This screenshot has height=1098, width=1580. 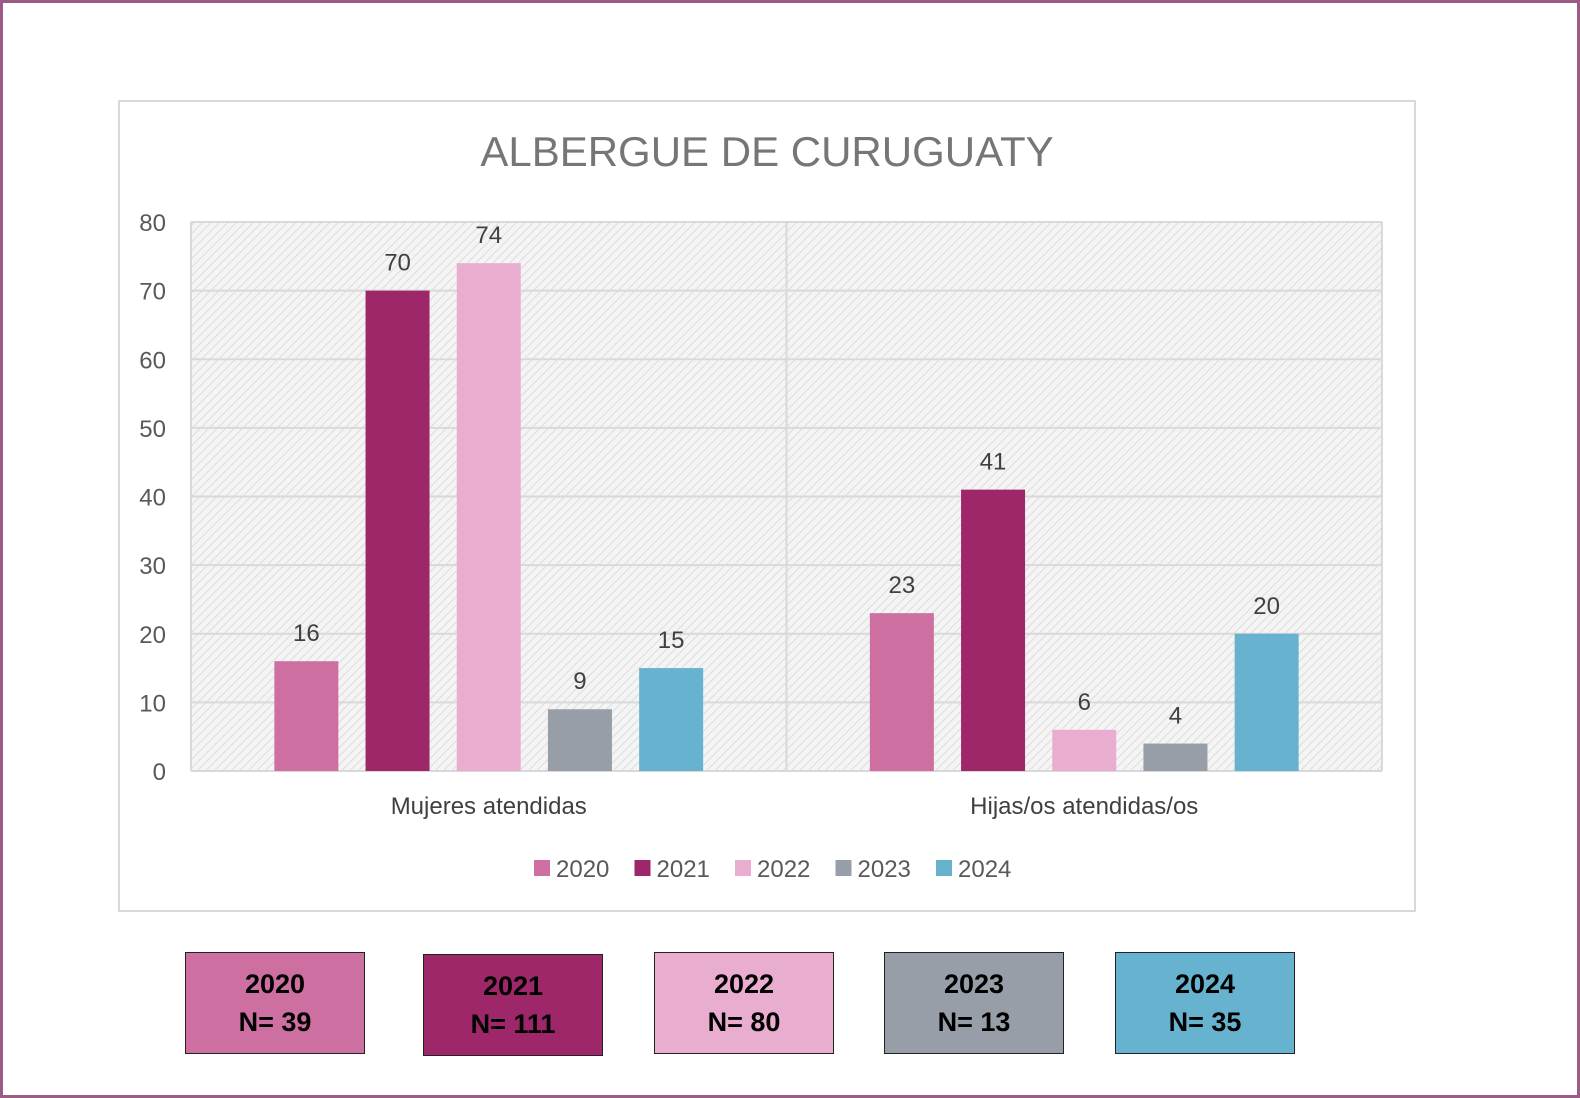 What do you see at coordinates (884, 869) in the screenshot?
I see `legend-label: 2023` at bounding box center [884, 869].